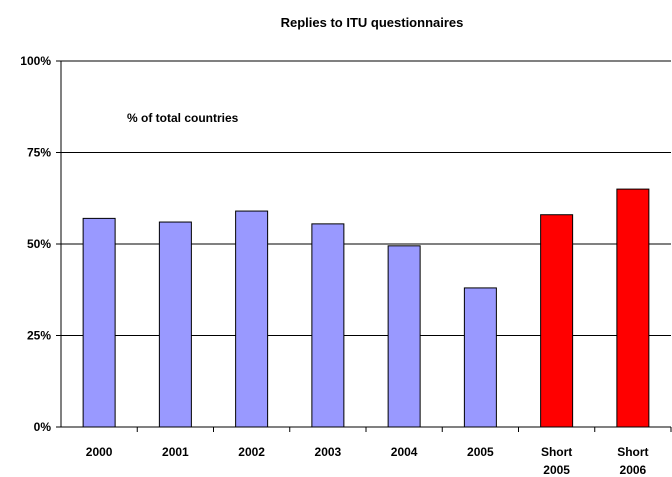 Image resolution: width=672 pixels, height=477 pixels. What do you see at coordinates (372, 22) in the screenshot?
I see `chart-title: Replies to ITU questionnaires` at bounding box center [372, 22].